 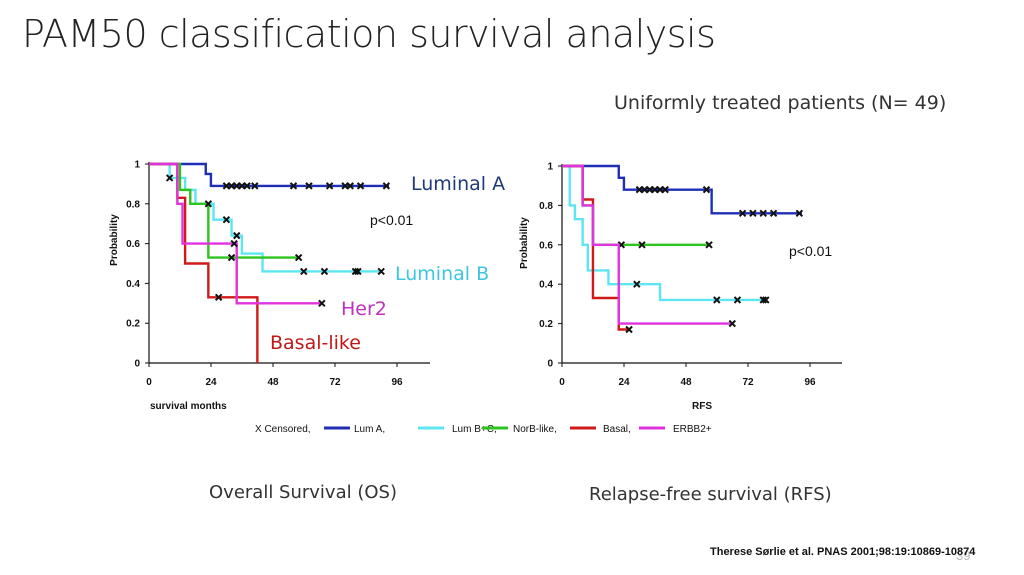 What do you see at coordinates (963, 555) in the screenshot?
I see `page-number: 39` at bounding box center [963, 555].